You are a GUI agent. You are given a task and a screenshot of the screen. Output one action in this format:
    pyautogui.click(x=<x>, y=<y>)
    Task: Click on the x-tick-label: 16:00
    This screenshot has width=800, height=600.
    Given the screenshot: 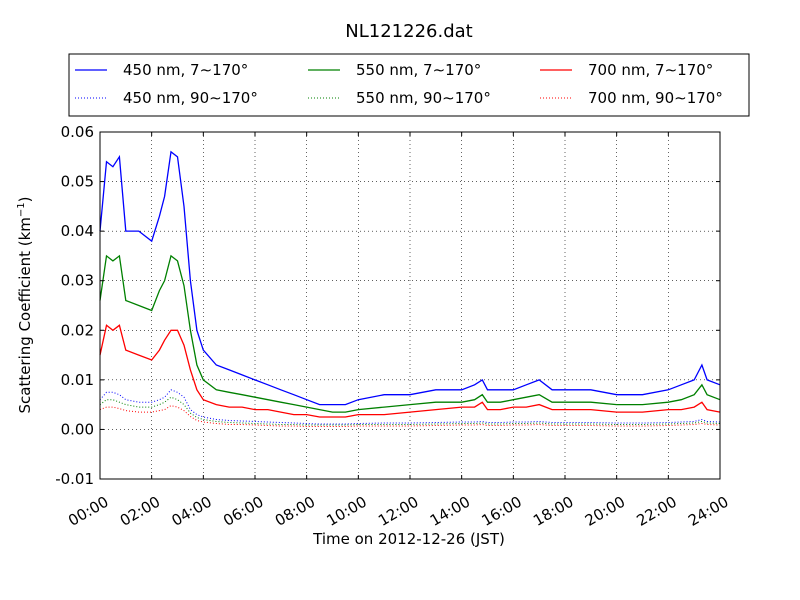 What is the action you would take?
    pyautogui.click(x=501, y=511)
    